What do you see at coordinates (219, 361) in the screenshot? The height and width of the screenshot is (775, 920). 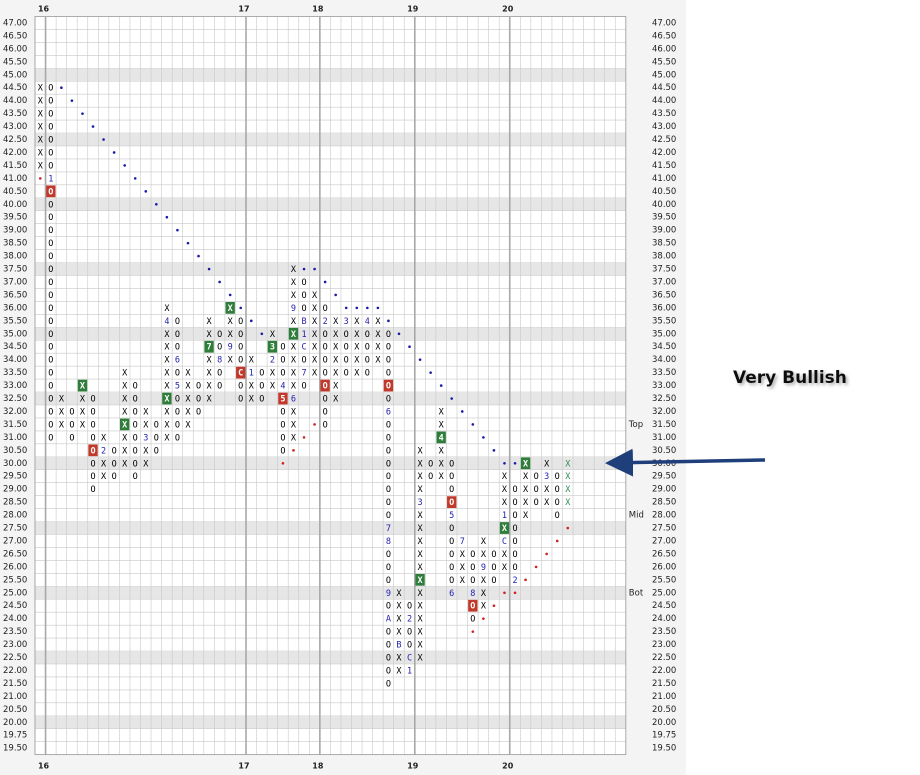 I see `pnf-cell: 8` at bounding box center [219, 361].